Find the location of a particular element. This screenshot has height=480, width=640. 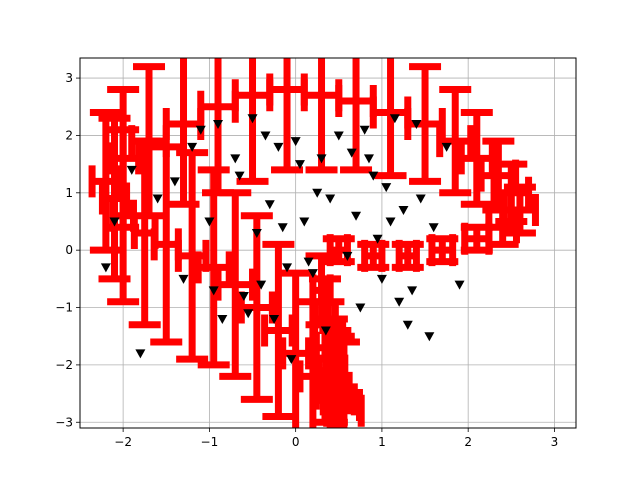

y-tick-label: 3 is located at coordinates (69, 78).